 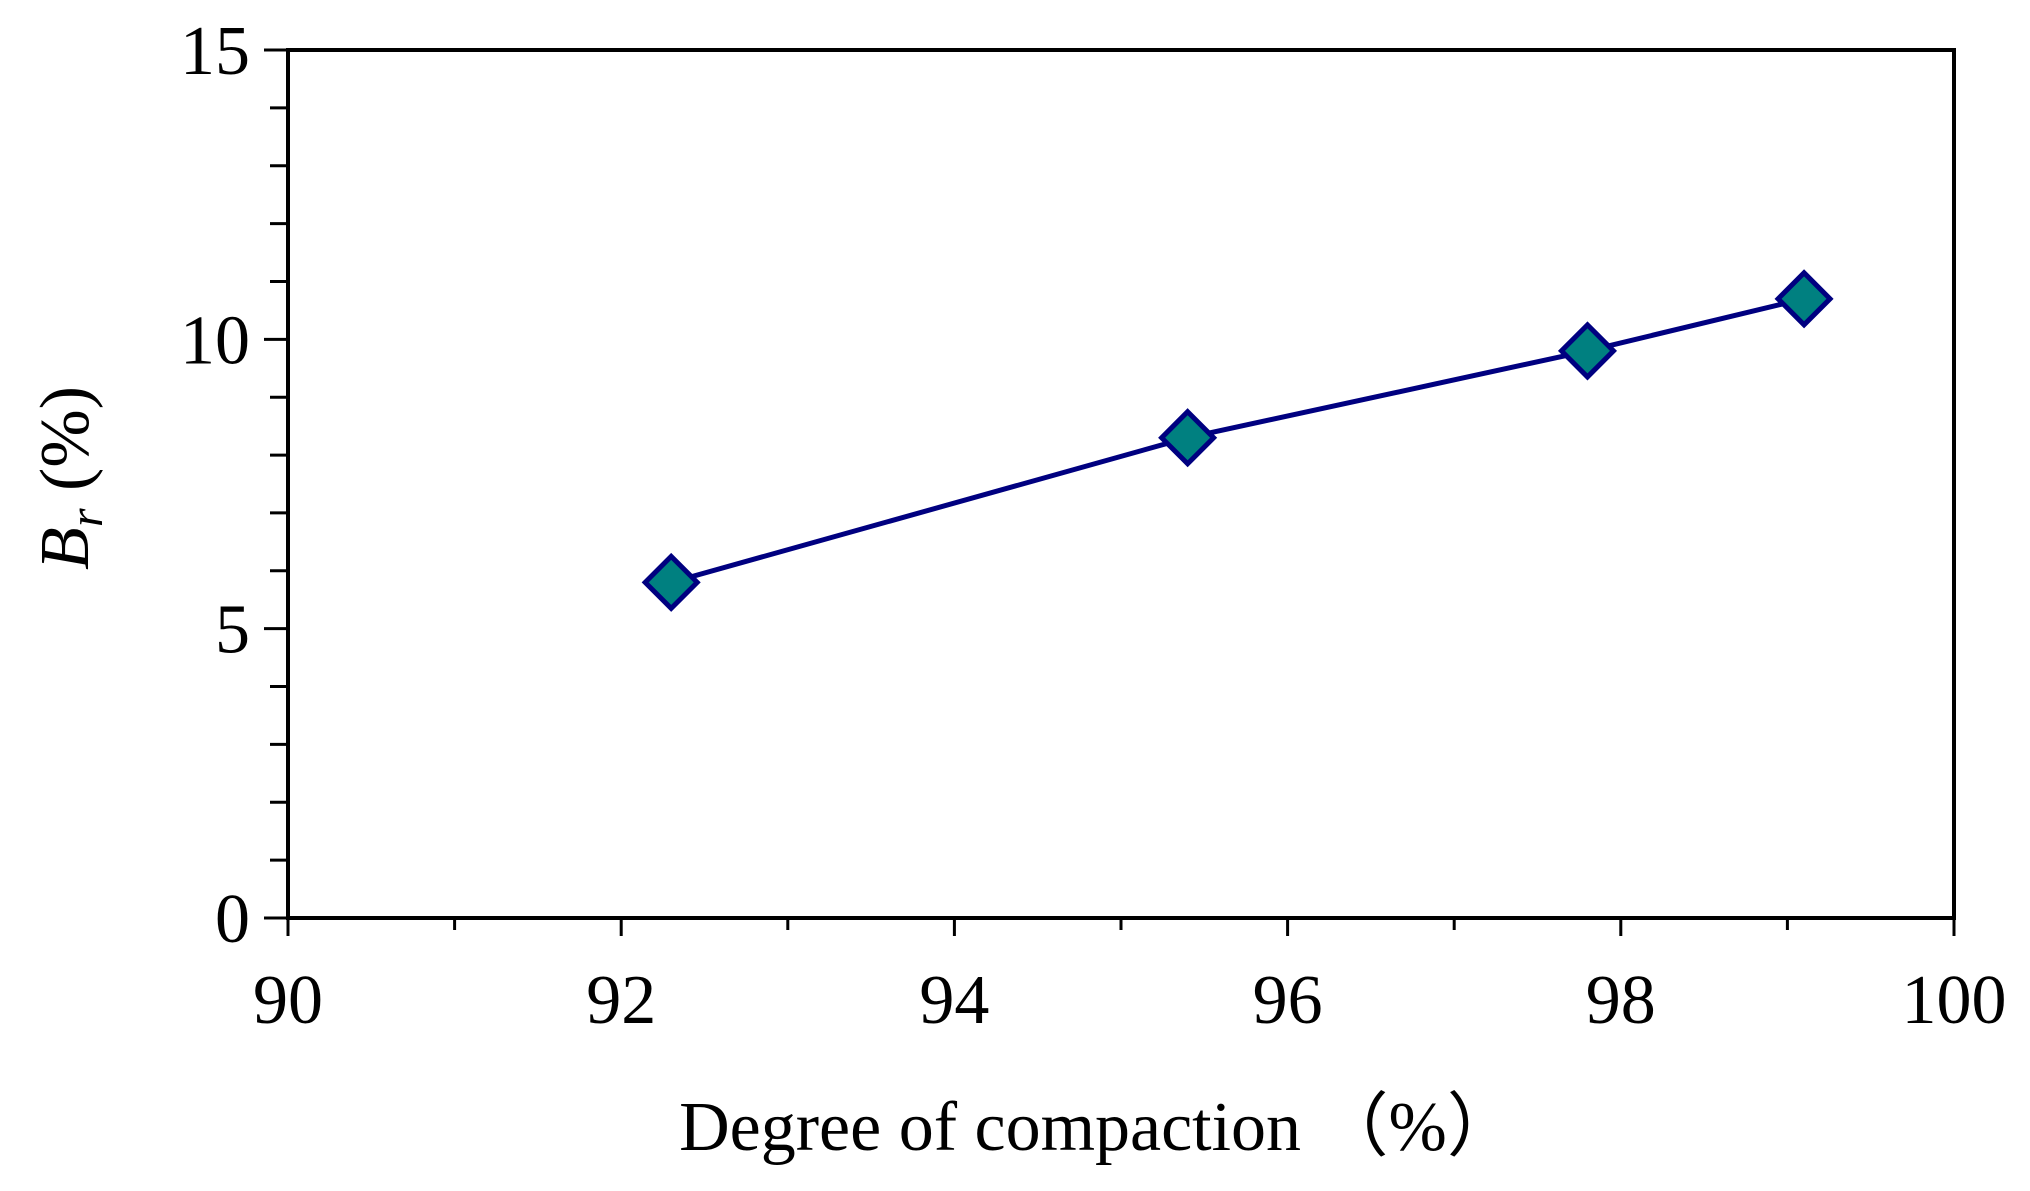 I want to click on series-line, so click(x=1237, y=440).